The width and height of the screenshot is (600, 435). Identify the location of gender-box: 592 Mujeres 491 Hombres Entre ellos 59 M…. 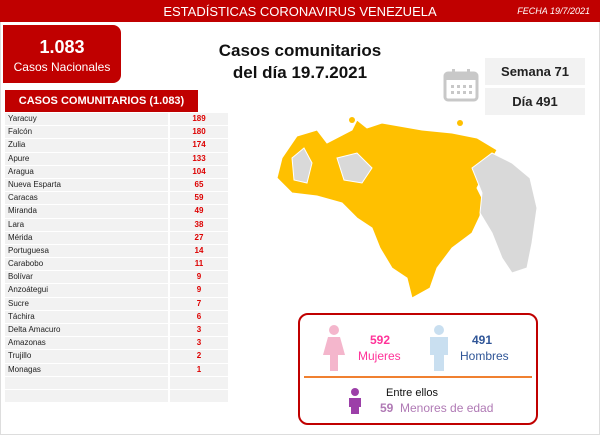
(418, 369).